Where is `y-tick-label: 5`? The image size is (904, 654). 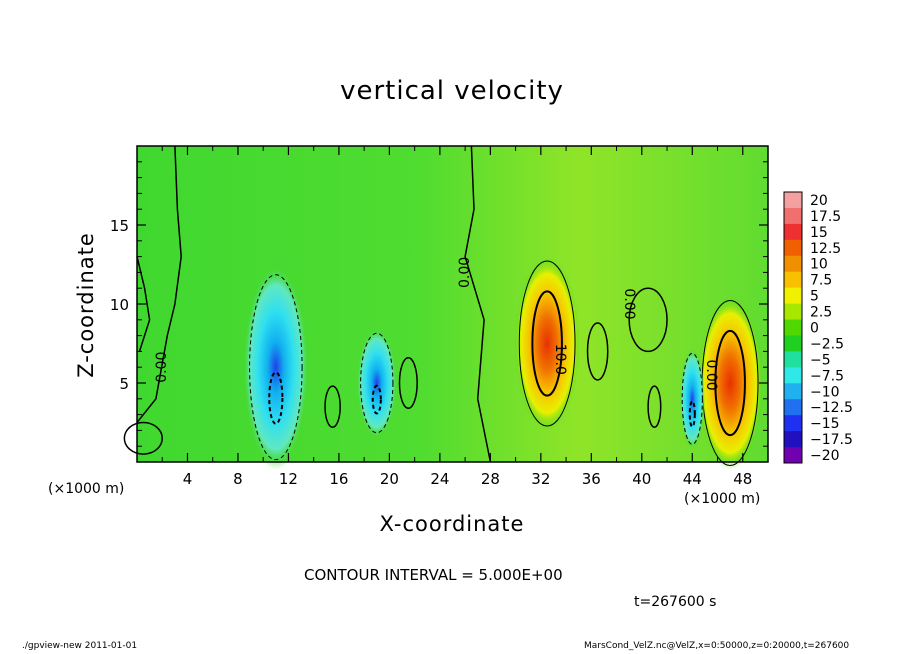 y-tick-label: 5 is located at coordinates (124, 384).